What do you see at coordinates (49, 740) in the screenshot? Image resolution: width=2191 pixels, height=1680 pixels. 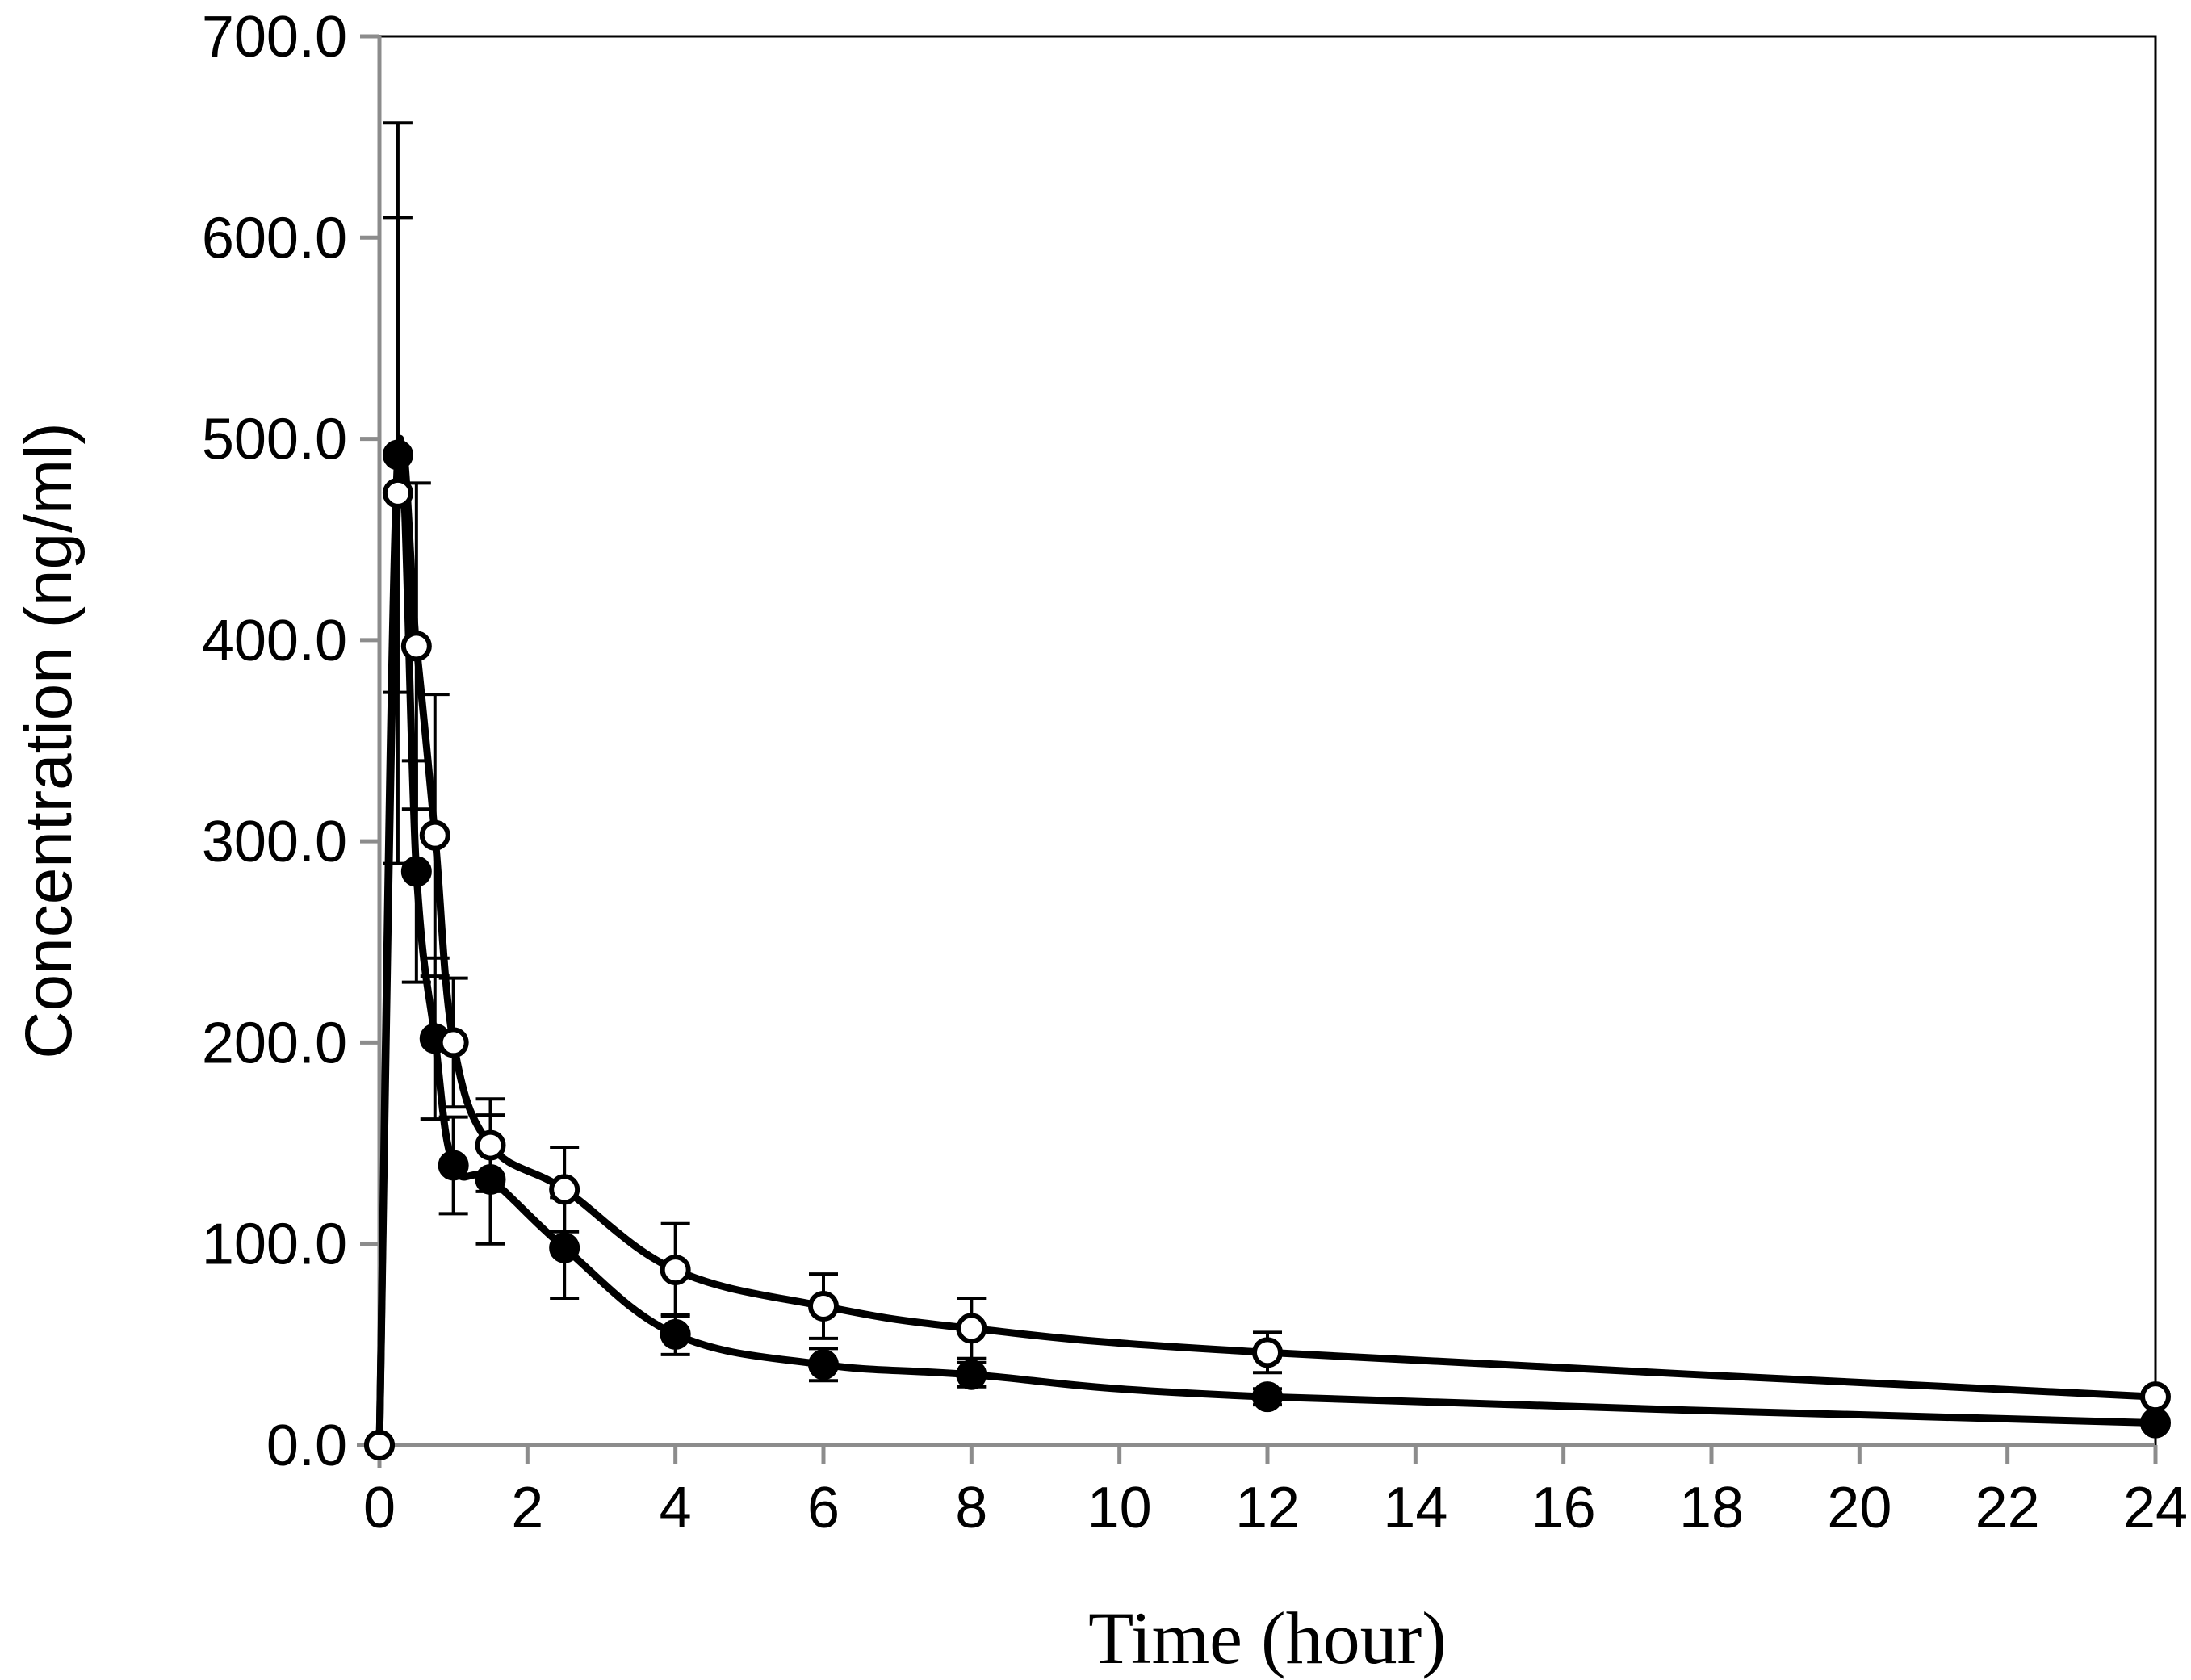 I see `y-axis-title: Concentration (ng/ml)` at bounding box center [49, 740].